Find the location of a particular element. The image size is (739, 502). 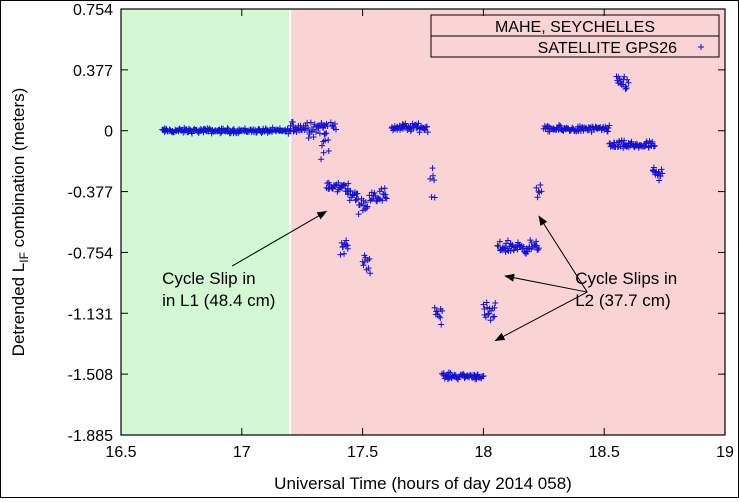

y-tick-label: -0.754 is located at coordinates (90, 253).